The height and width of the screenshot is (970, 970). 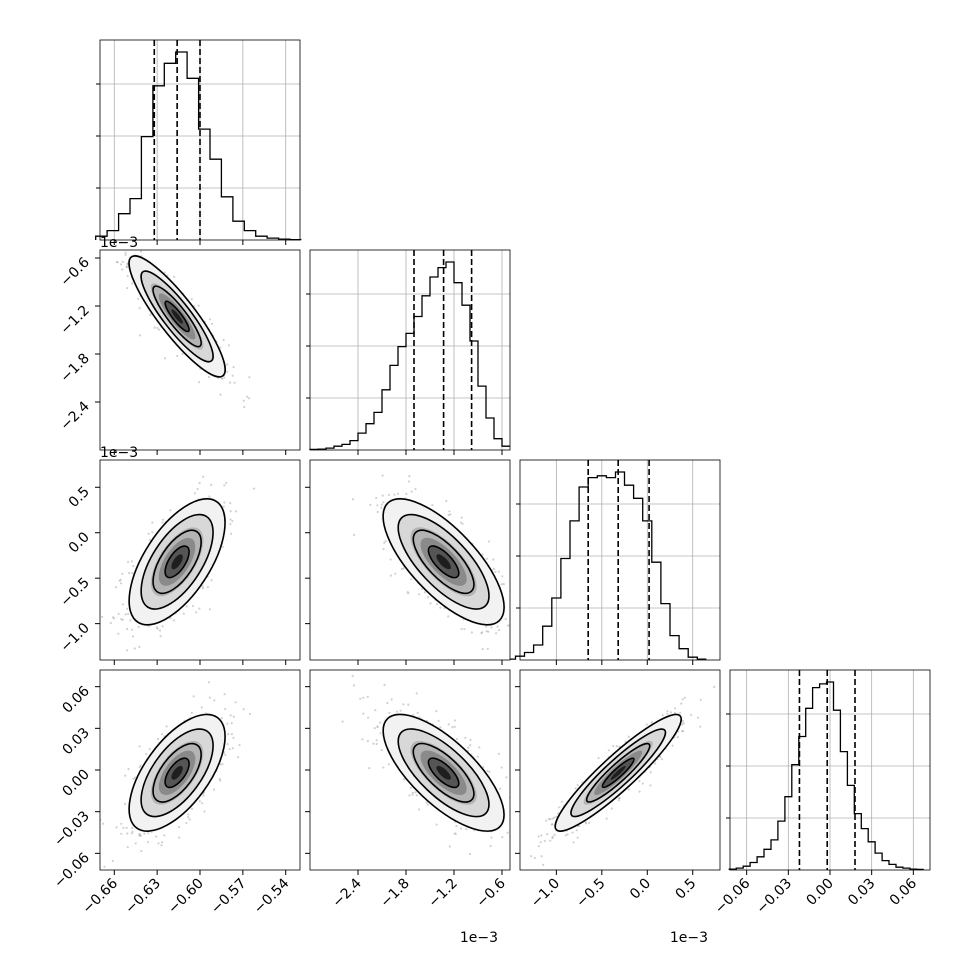 I want to click on y-tick-label: −0.6, so click(x=74, y=271).